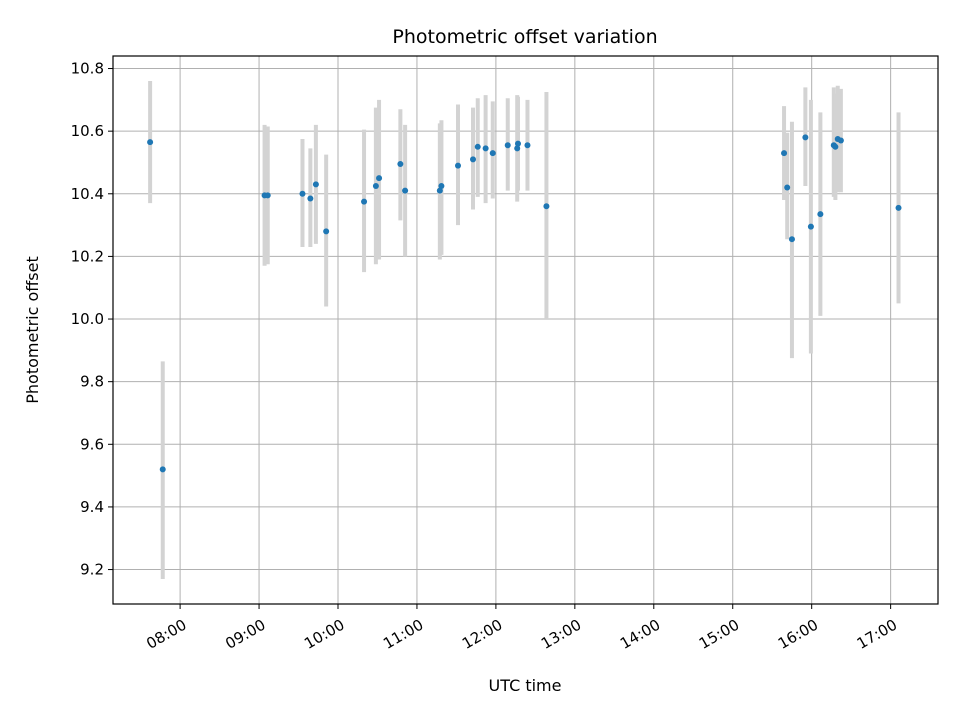  What do you see at coordinates (87, 319) in the screenshot?
I see `y-tick-label: 10.0` at bounding box center [87, 319].